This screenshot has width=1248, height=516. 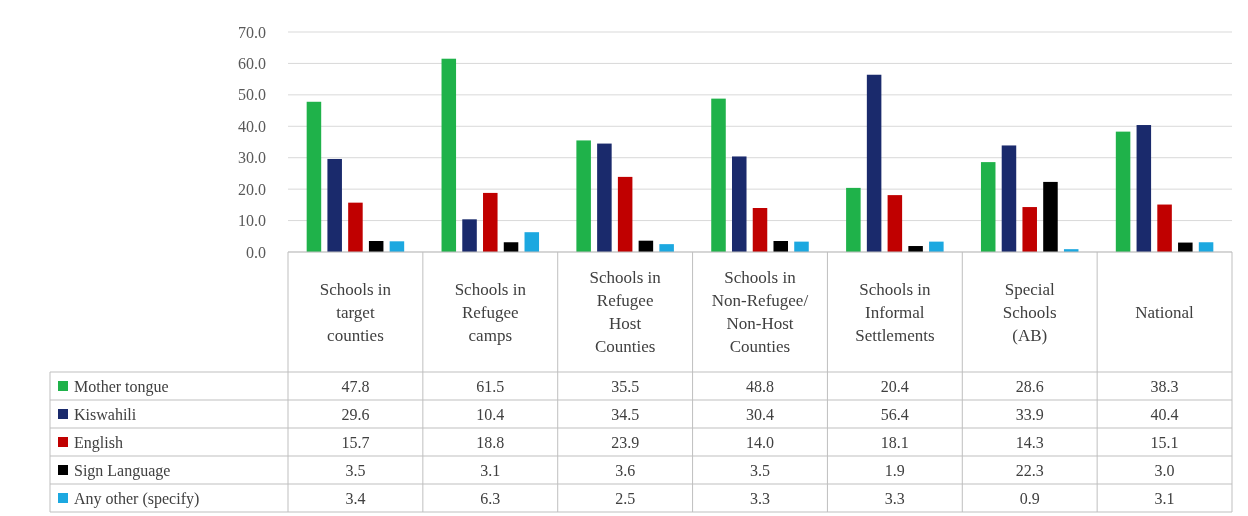 I want to click on data-label: 14.3, so click(x=1029, y=442).